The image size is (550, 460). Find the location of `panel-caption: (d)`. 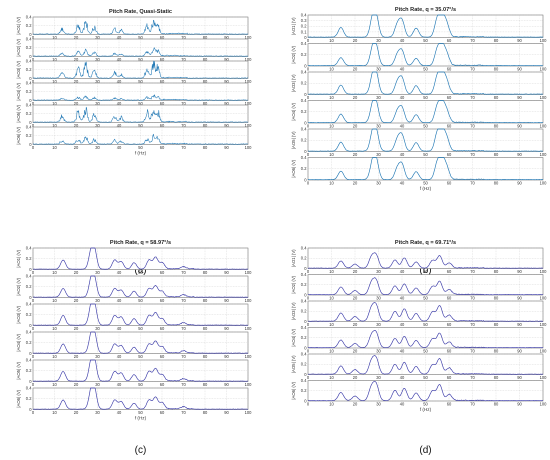

panel-caption: (d) is located at coordinates (425, 450).